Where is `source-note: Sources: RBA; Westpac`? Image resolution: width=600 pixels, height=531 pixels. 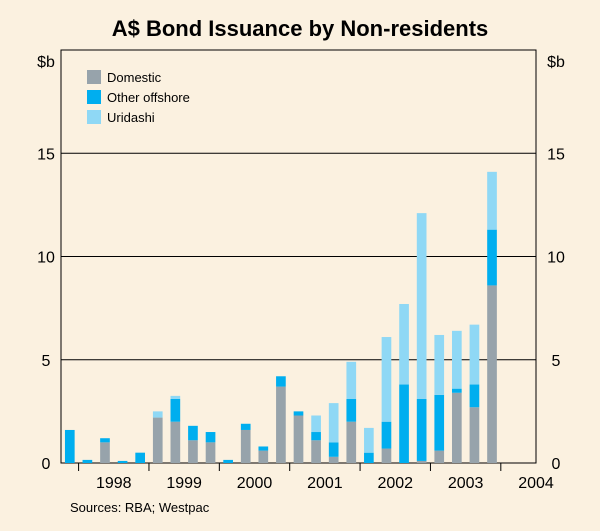
source-note: Sources: RBA; Westpac is located at coordinates (140, 507).